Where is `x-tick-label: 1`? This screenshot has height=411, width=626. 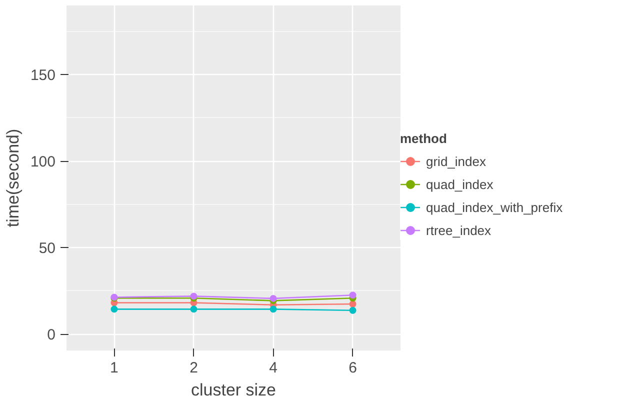 x-tick-label: 1 is located at coordinates (114, 368).